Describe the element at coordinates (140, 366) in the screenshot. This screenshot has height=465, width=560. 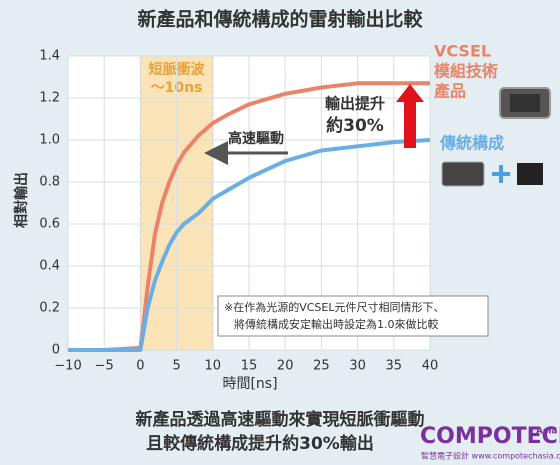
I see `x-tick-label: 0` at that location.